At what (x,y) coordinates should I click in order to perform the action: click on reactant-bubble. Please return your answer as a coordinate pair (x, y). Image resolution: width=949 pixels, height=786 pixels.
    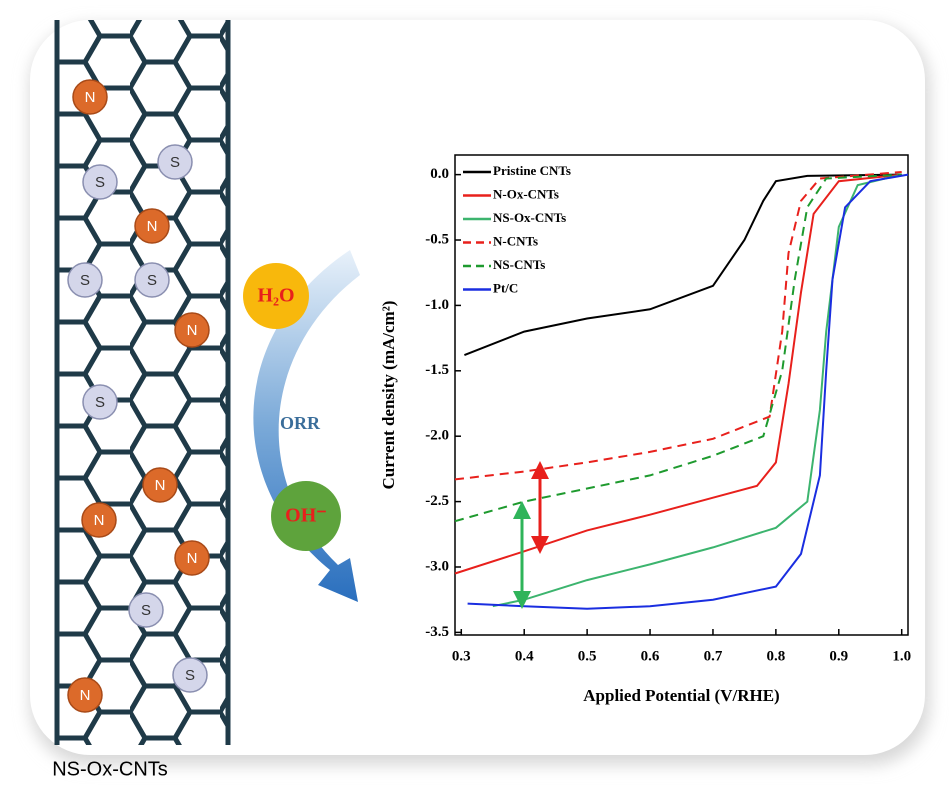
    Looking at the image, I should click on (276, 296).